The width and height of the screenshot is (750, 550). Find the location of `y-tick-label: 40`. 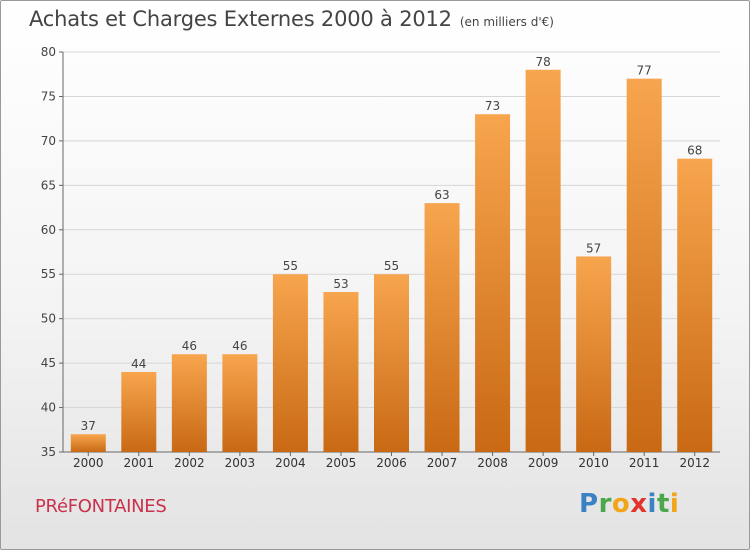

y-tick-label: 40 is located at coordinates (48, 408).